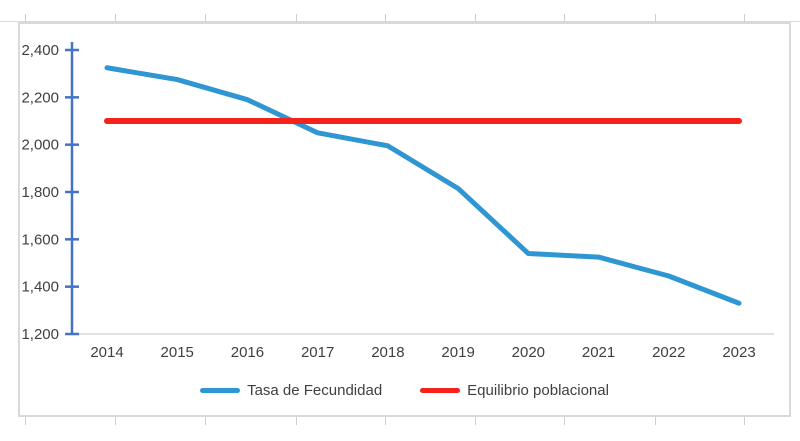  I want to click on y-axis-label: 2,200, so click(40, 97).